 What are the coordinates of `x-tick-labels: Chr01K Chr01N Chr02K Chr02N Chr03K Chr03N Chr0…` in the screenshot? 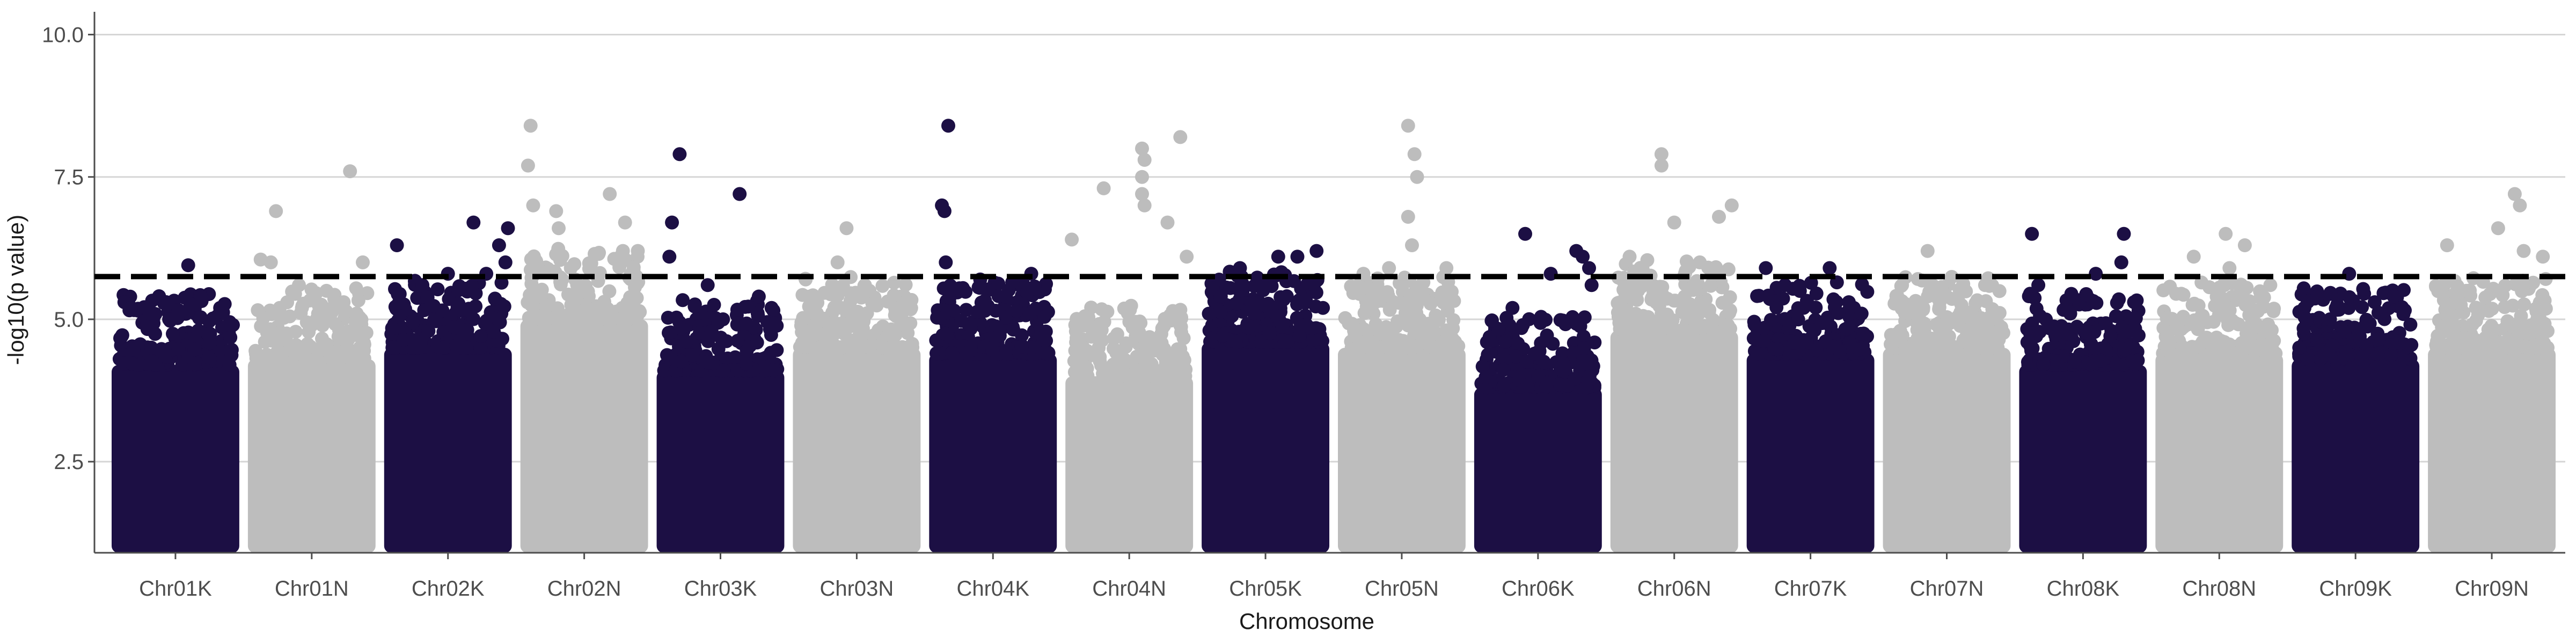 It's located at (1334, 577).